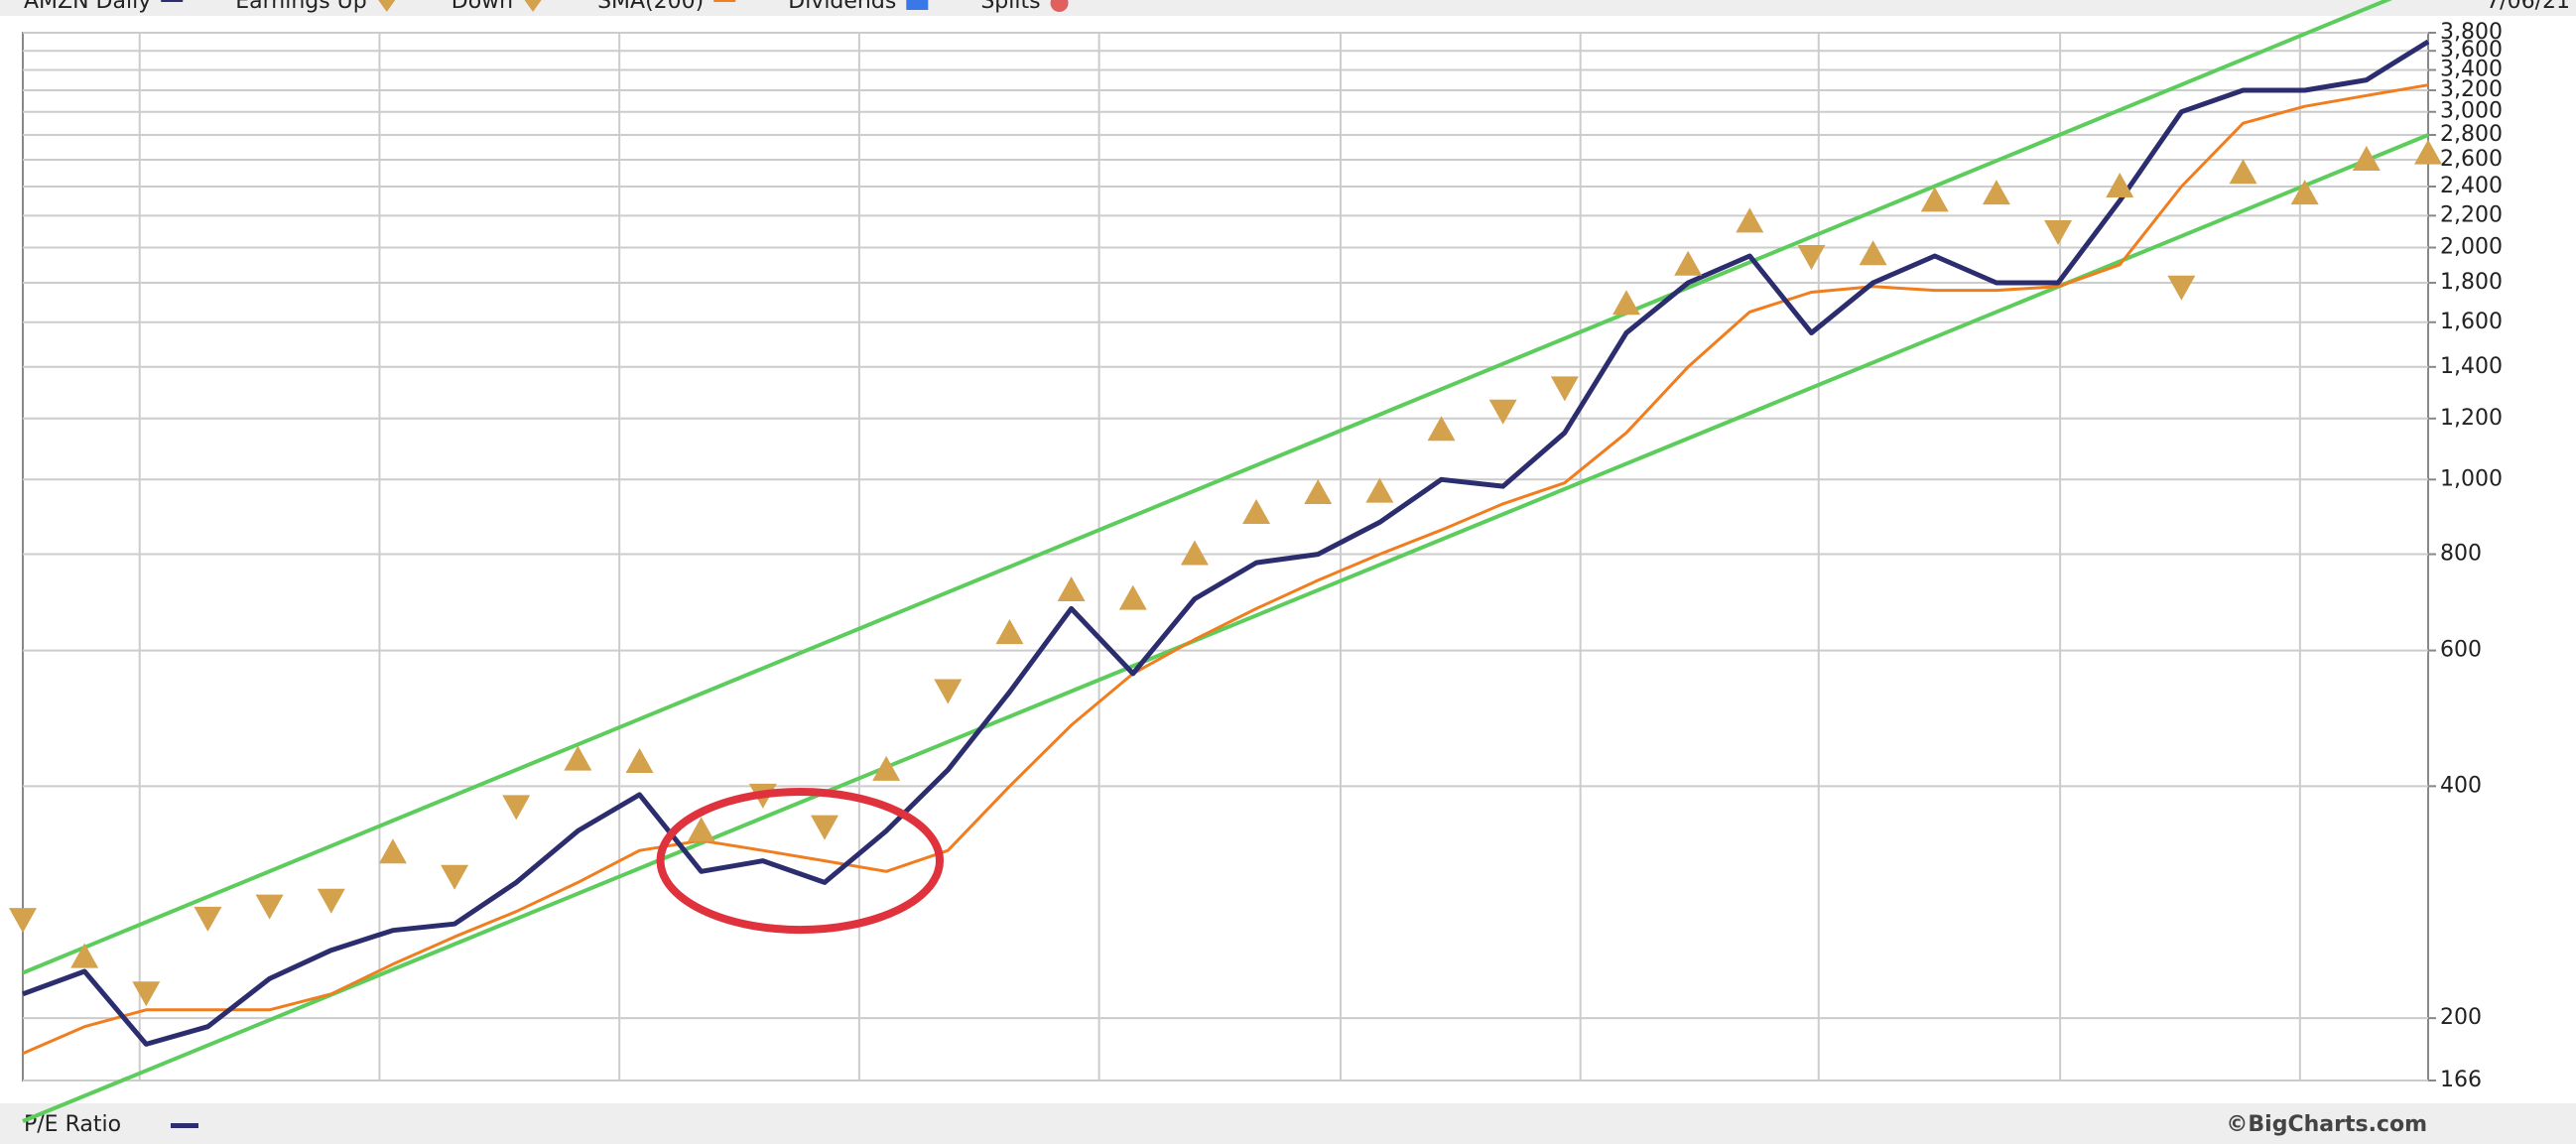 This screenshot has height=1144, width=2576. Describe the element at coordinates (1288, 1123) in the screenshot. I see `footer-strip` at that location.